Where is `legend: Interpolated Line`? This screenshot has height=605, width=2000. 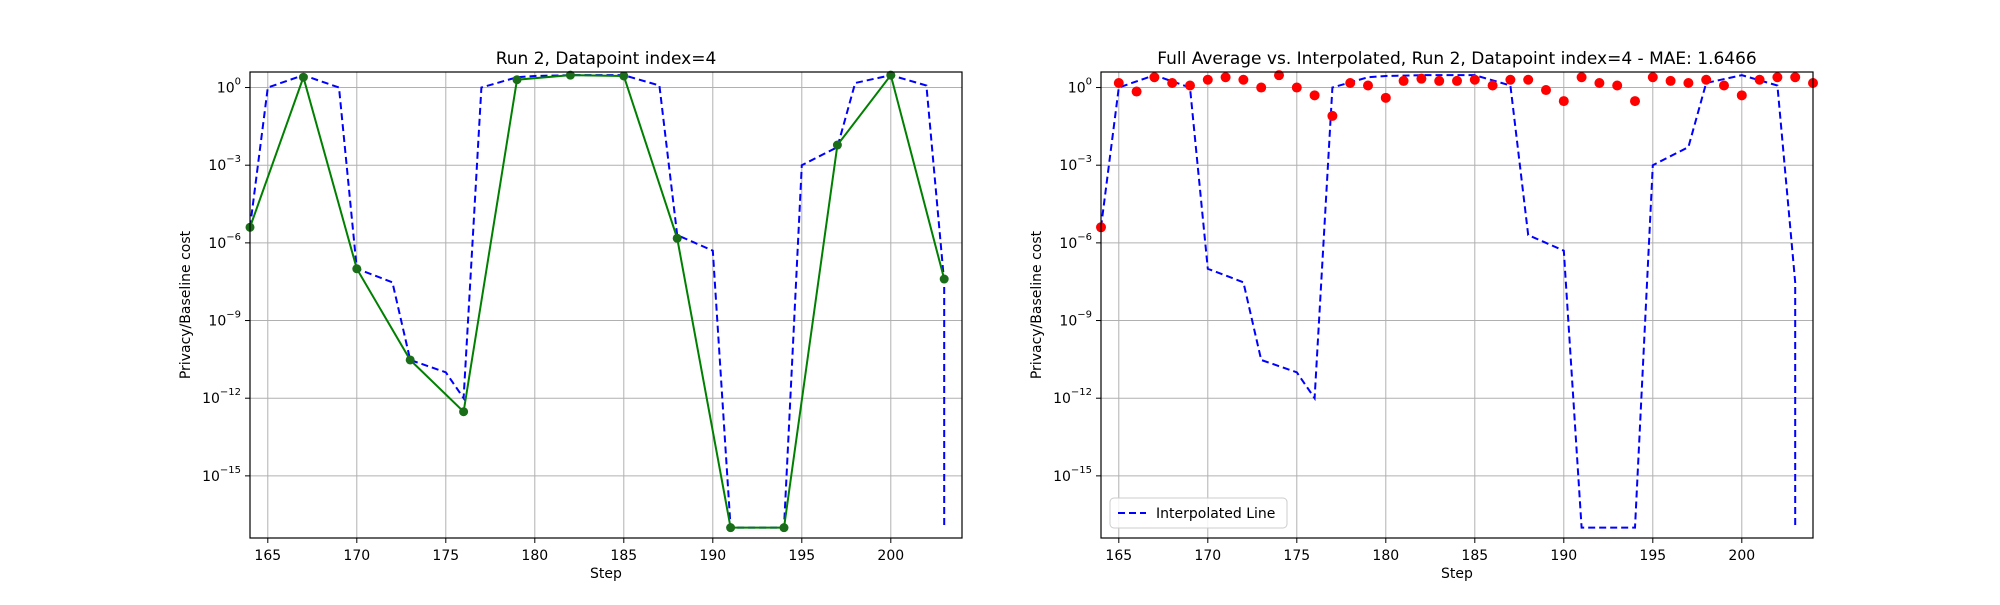 legend: Interpolated Line is located at coordinates (1198, 513).